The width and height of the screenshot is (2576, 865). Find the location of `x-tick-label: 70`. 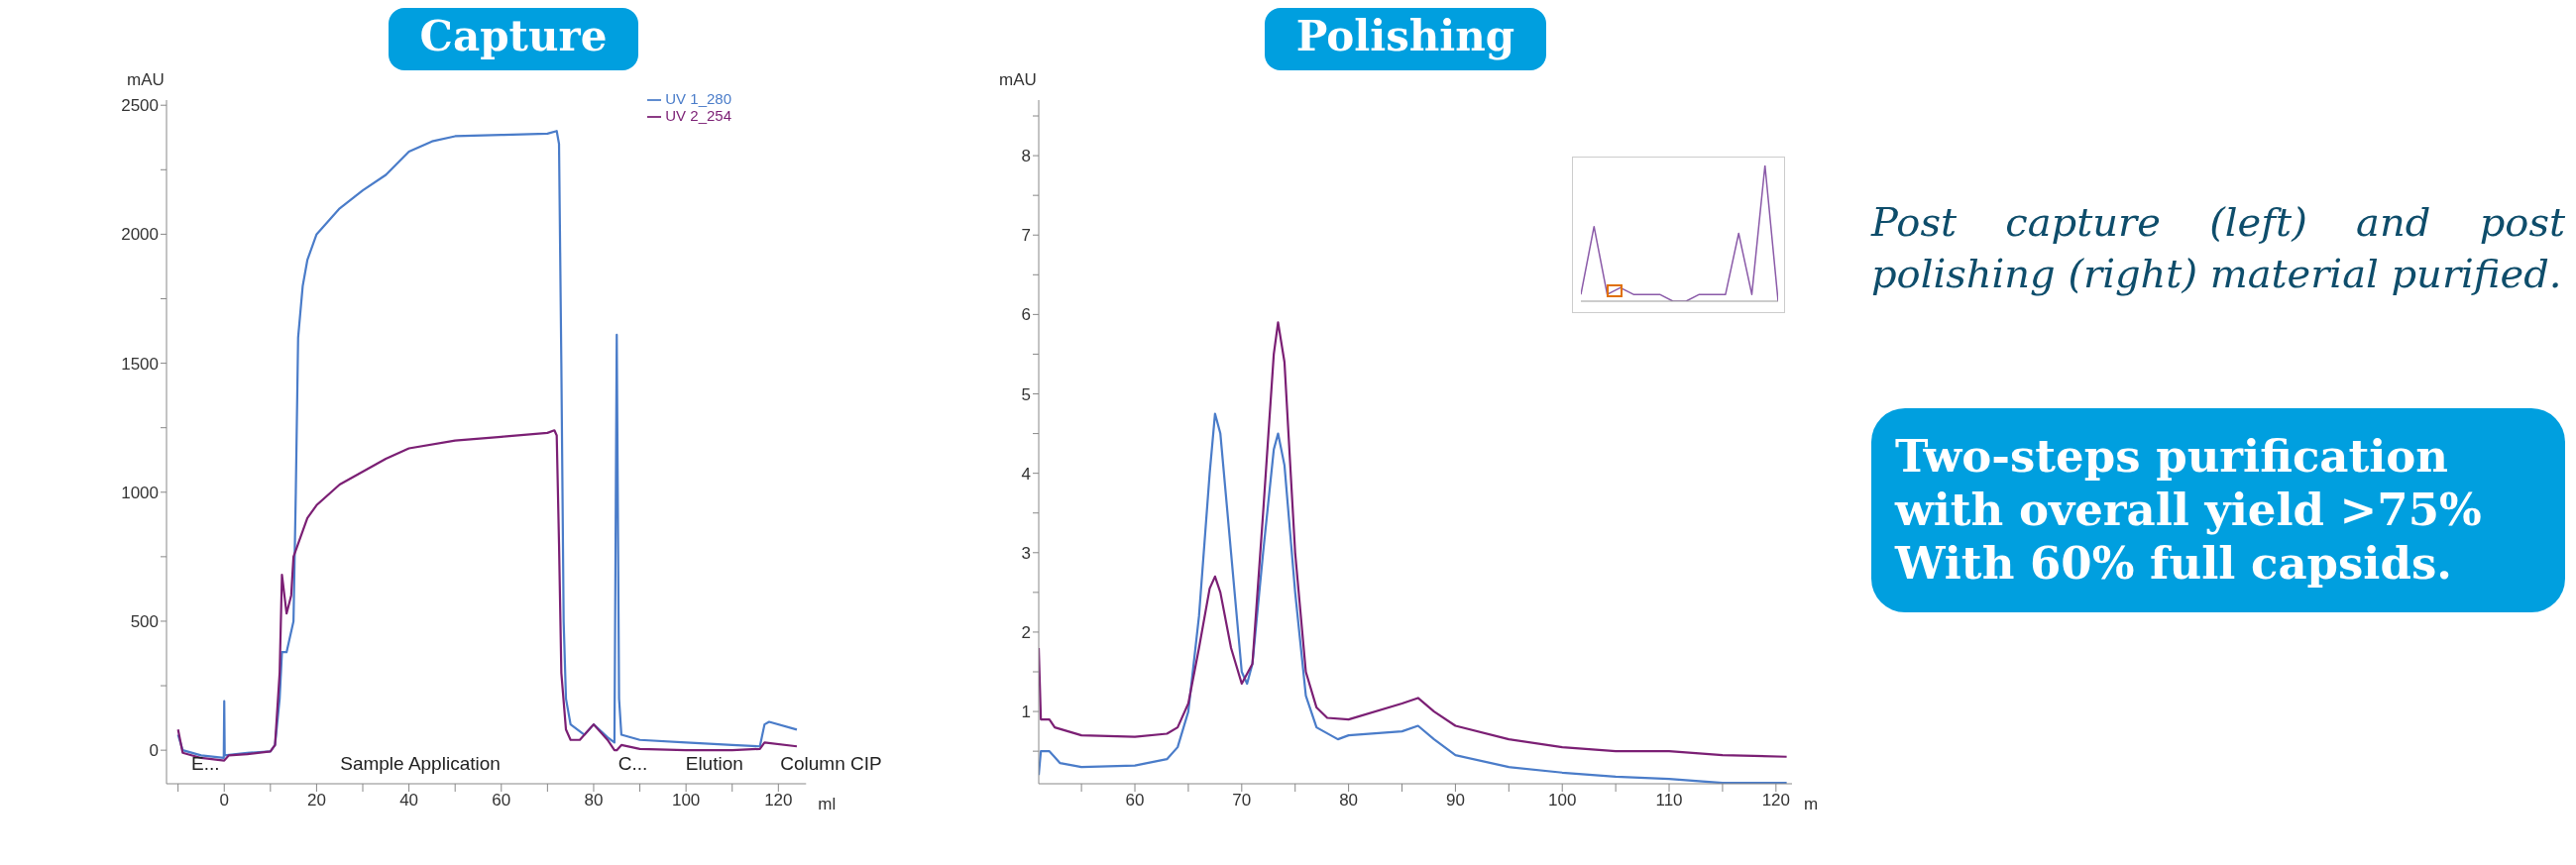

x-tick-label: 70 is located at coordinates (1242, 801).